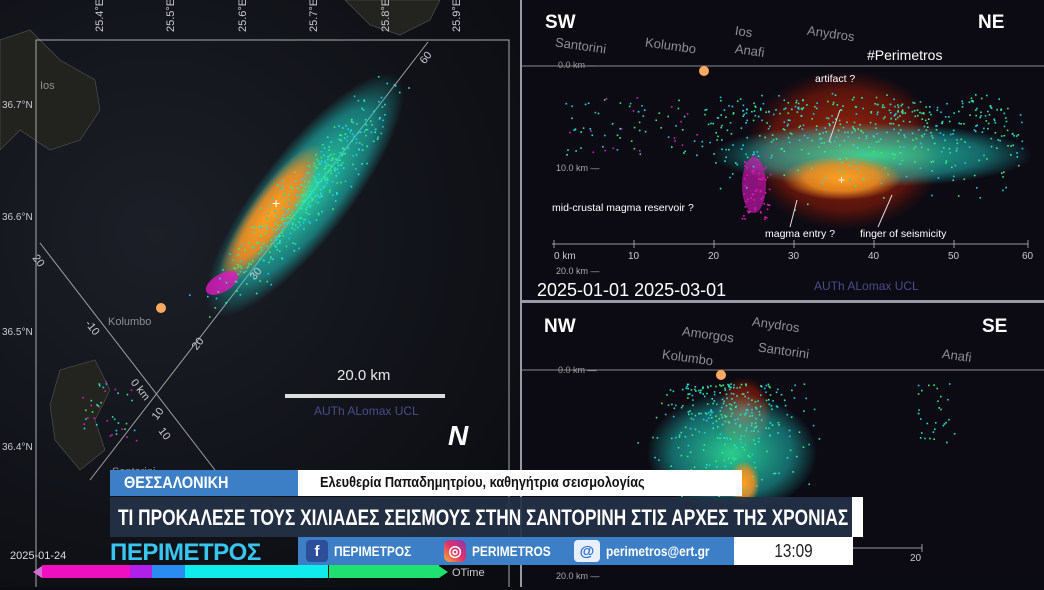 The width and height of the screenshot is (1044, 590). Describe the element at coordinates (256, 571) in the screenshot. I see `timeline-segment` at that location.